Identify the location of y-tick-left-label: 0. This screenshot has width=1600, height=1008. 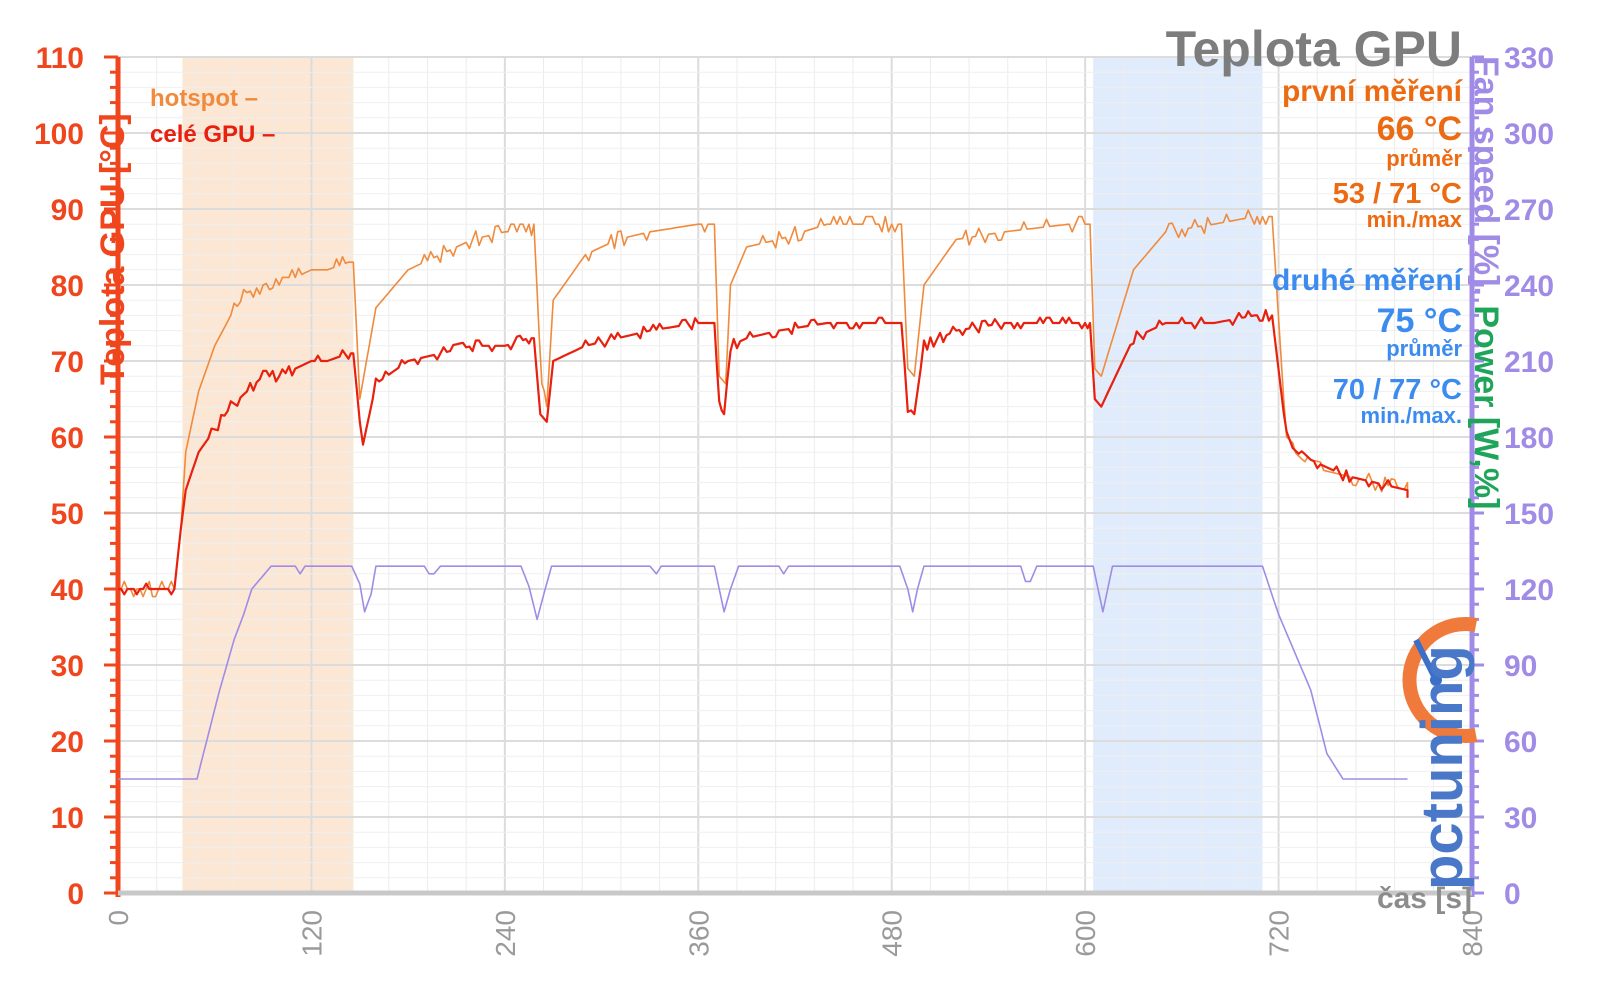
(75, 894).